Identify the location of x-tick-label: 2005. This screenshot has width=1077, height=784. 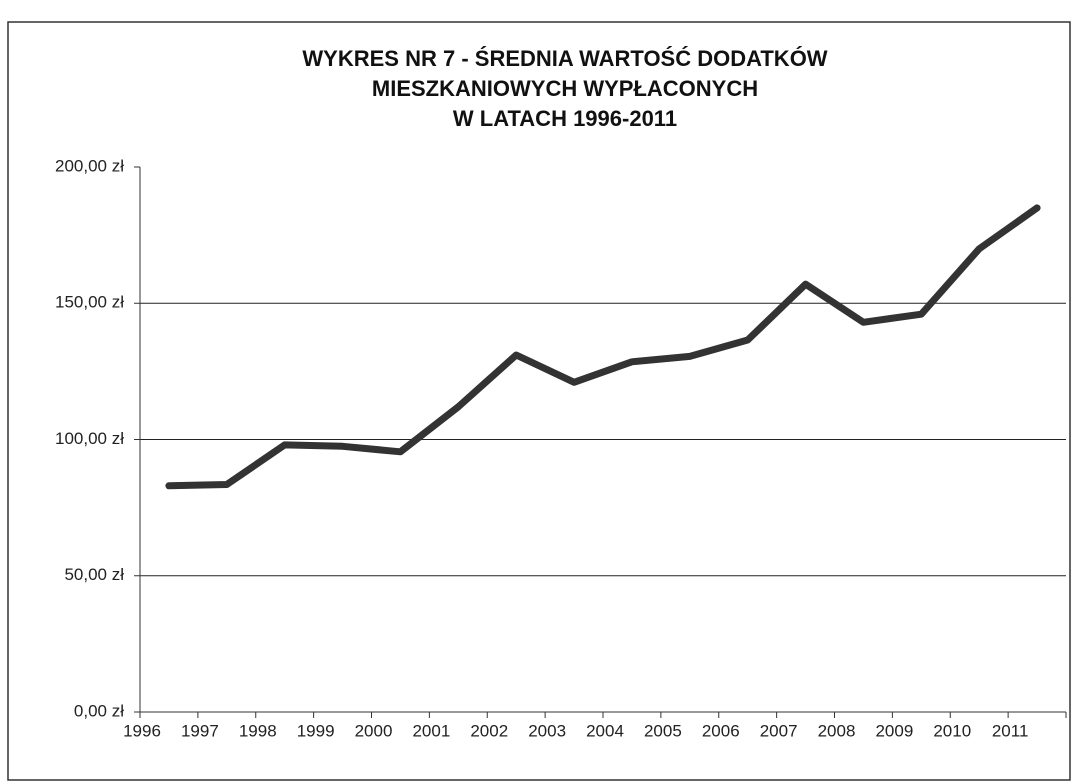
(663, 730).